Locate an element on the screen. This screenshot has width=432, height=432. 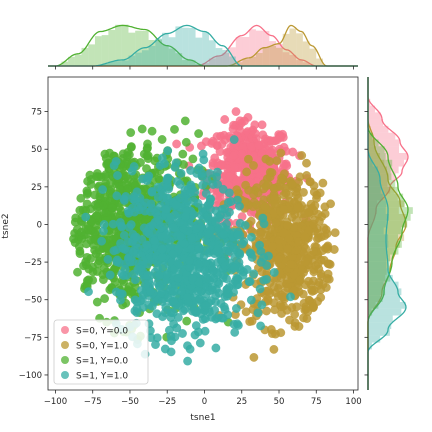
x-tick-label: 0 is located at coordinates (204, 402).